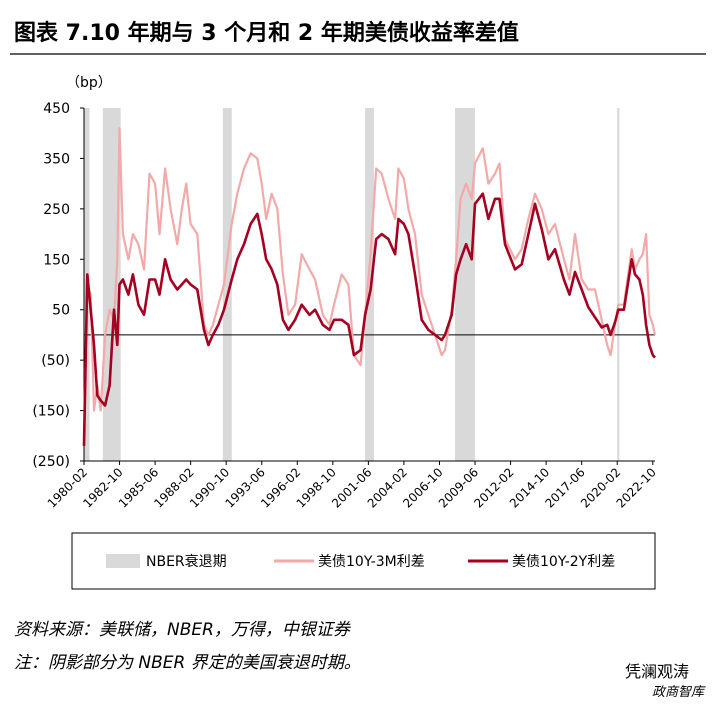  What do you see at coordinates (123, 561) in the screenshot?
I see `legend-swatch` at bounding box center [123, 561].